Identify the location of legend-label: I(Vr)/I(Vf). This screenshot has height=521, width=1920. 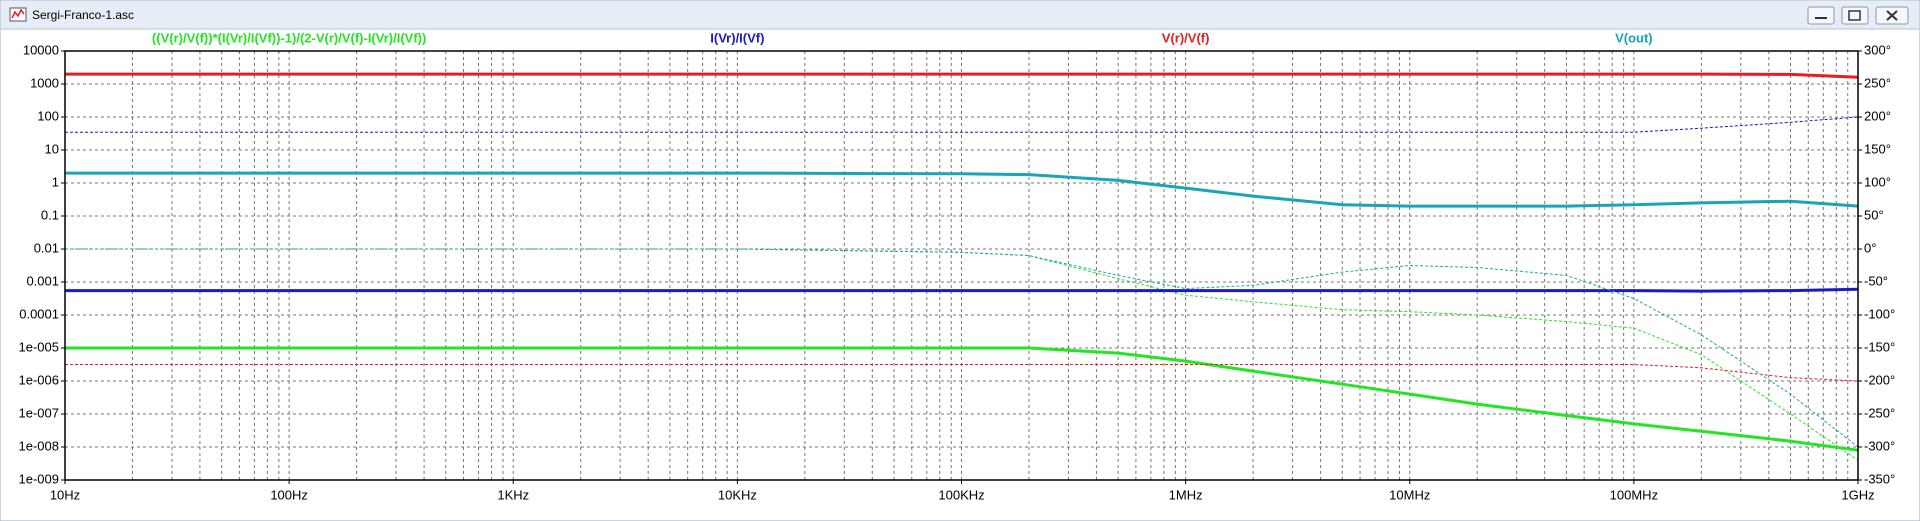
(737, 37).